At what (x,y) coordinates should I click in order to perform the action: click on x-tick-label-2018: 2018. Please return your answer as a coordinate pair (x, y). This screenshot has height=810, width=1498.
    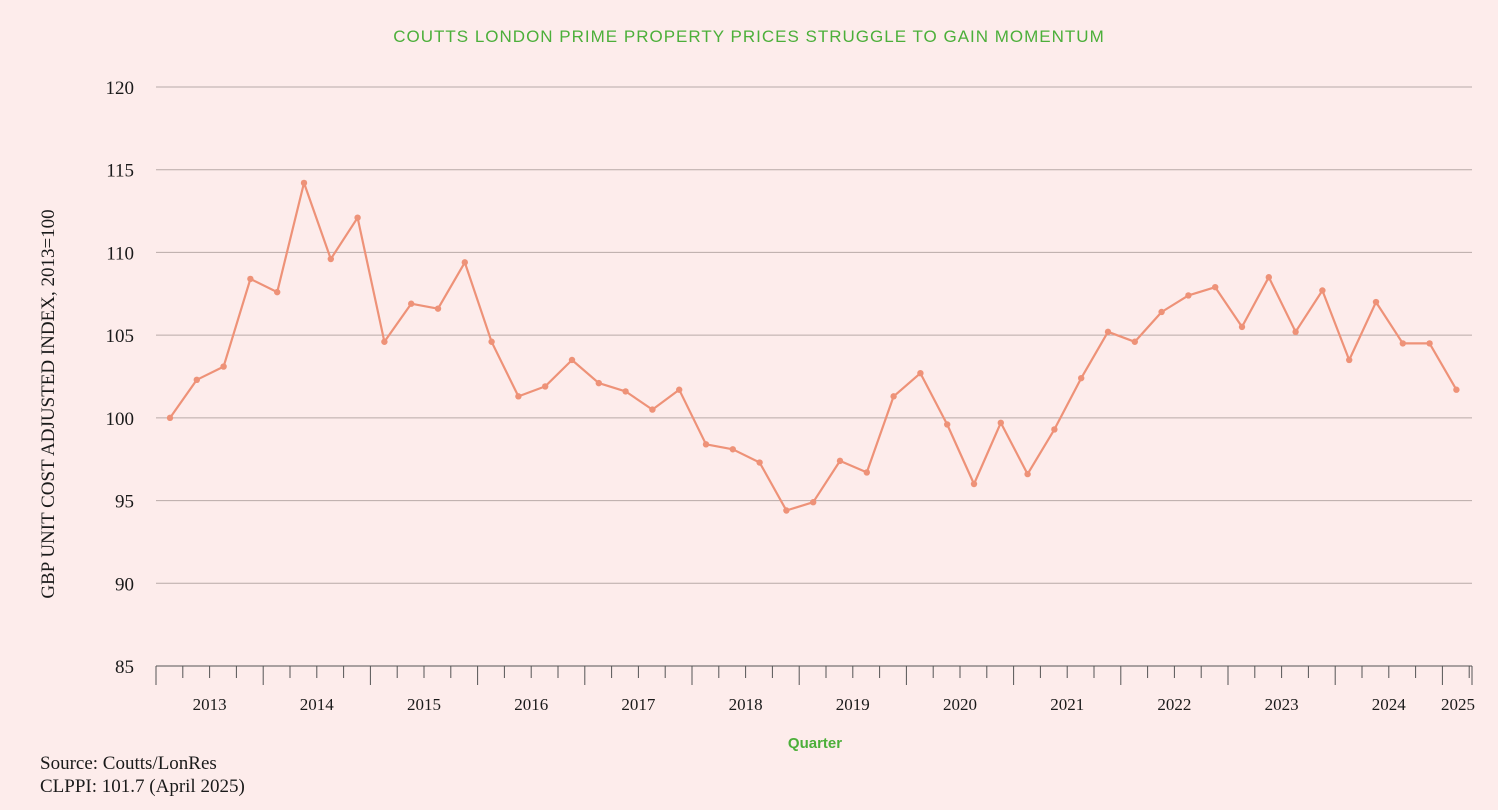
    Looking at the image, I should click on (746, 704).